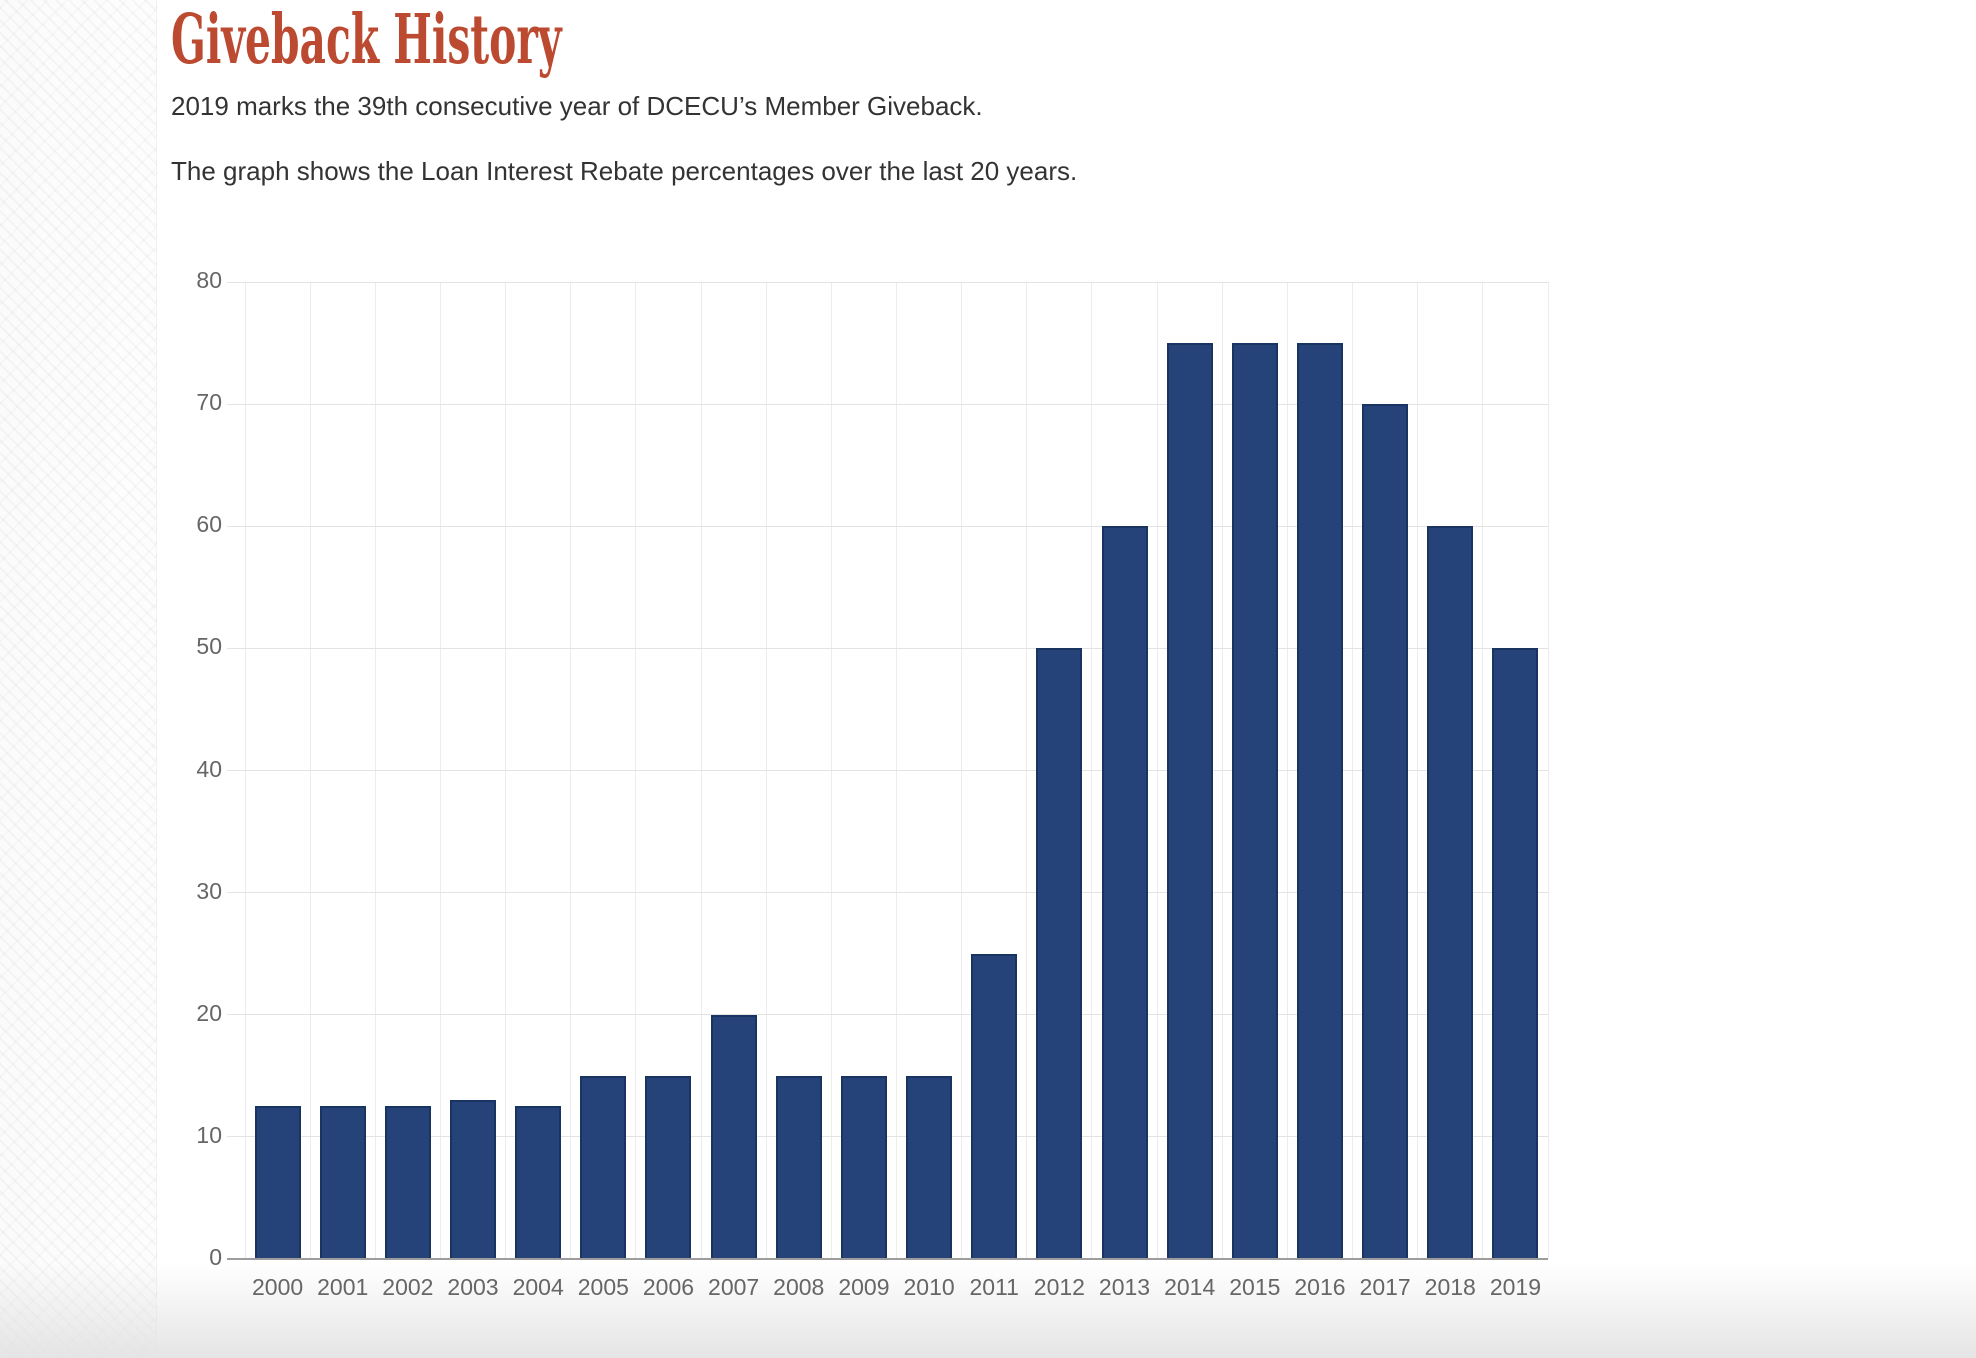  What do you see at coordinates (473, 1287) in the screenshot?
I see `x-axis-label-2003: 2003` at bounding box center [473, 1287].